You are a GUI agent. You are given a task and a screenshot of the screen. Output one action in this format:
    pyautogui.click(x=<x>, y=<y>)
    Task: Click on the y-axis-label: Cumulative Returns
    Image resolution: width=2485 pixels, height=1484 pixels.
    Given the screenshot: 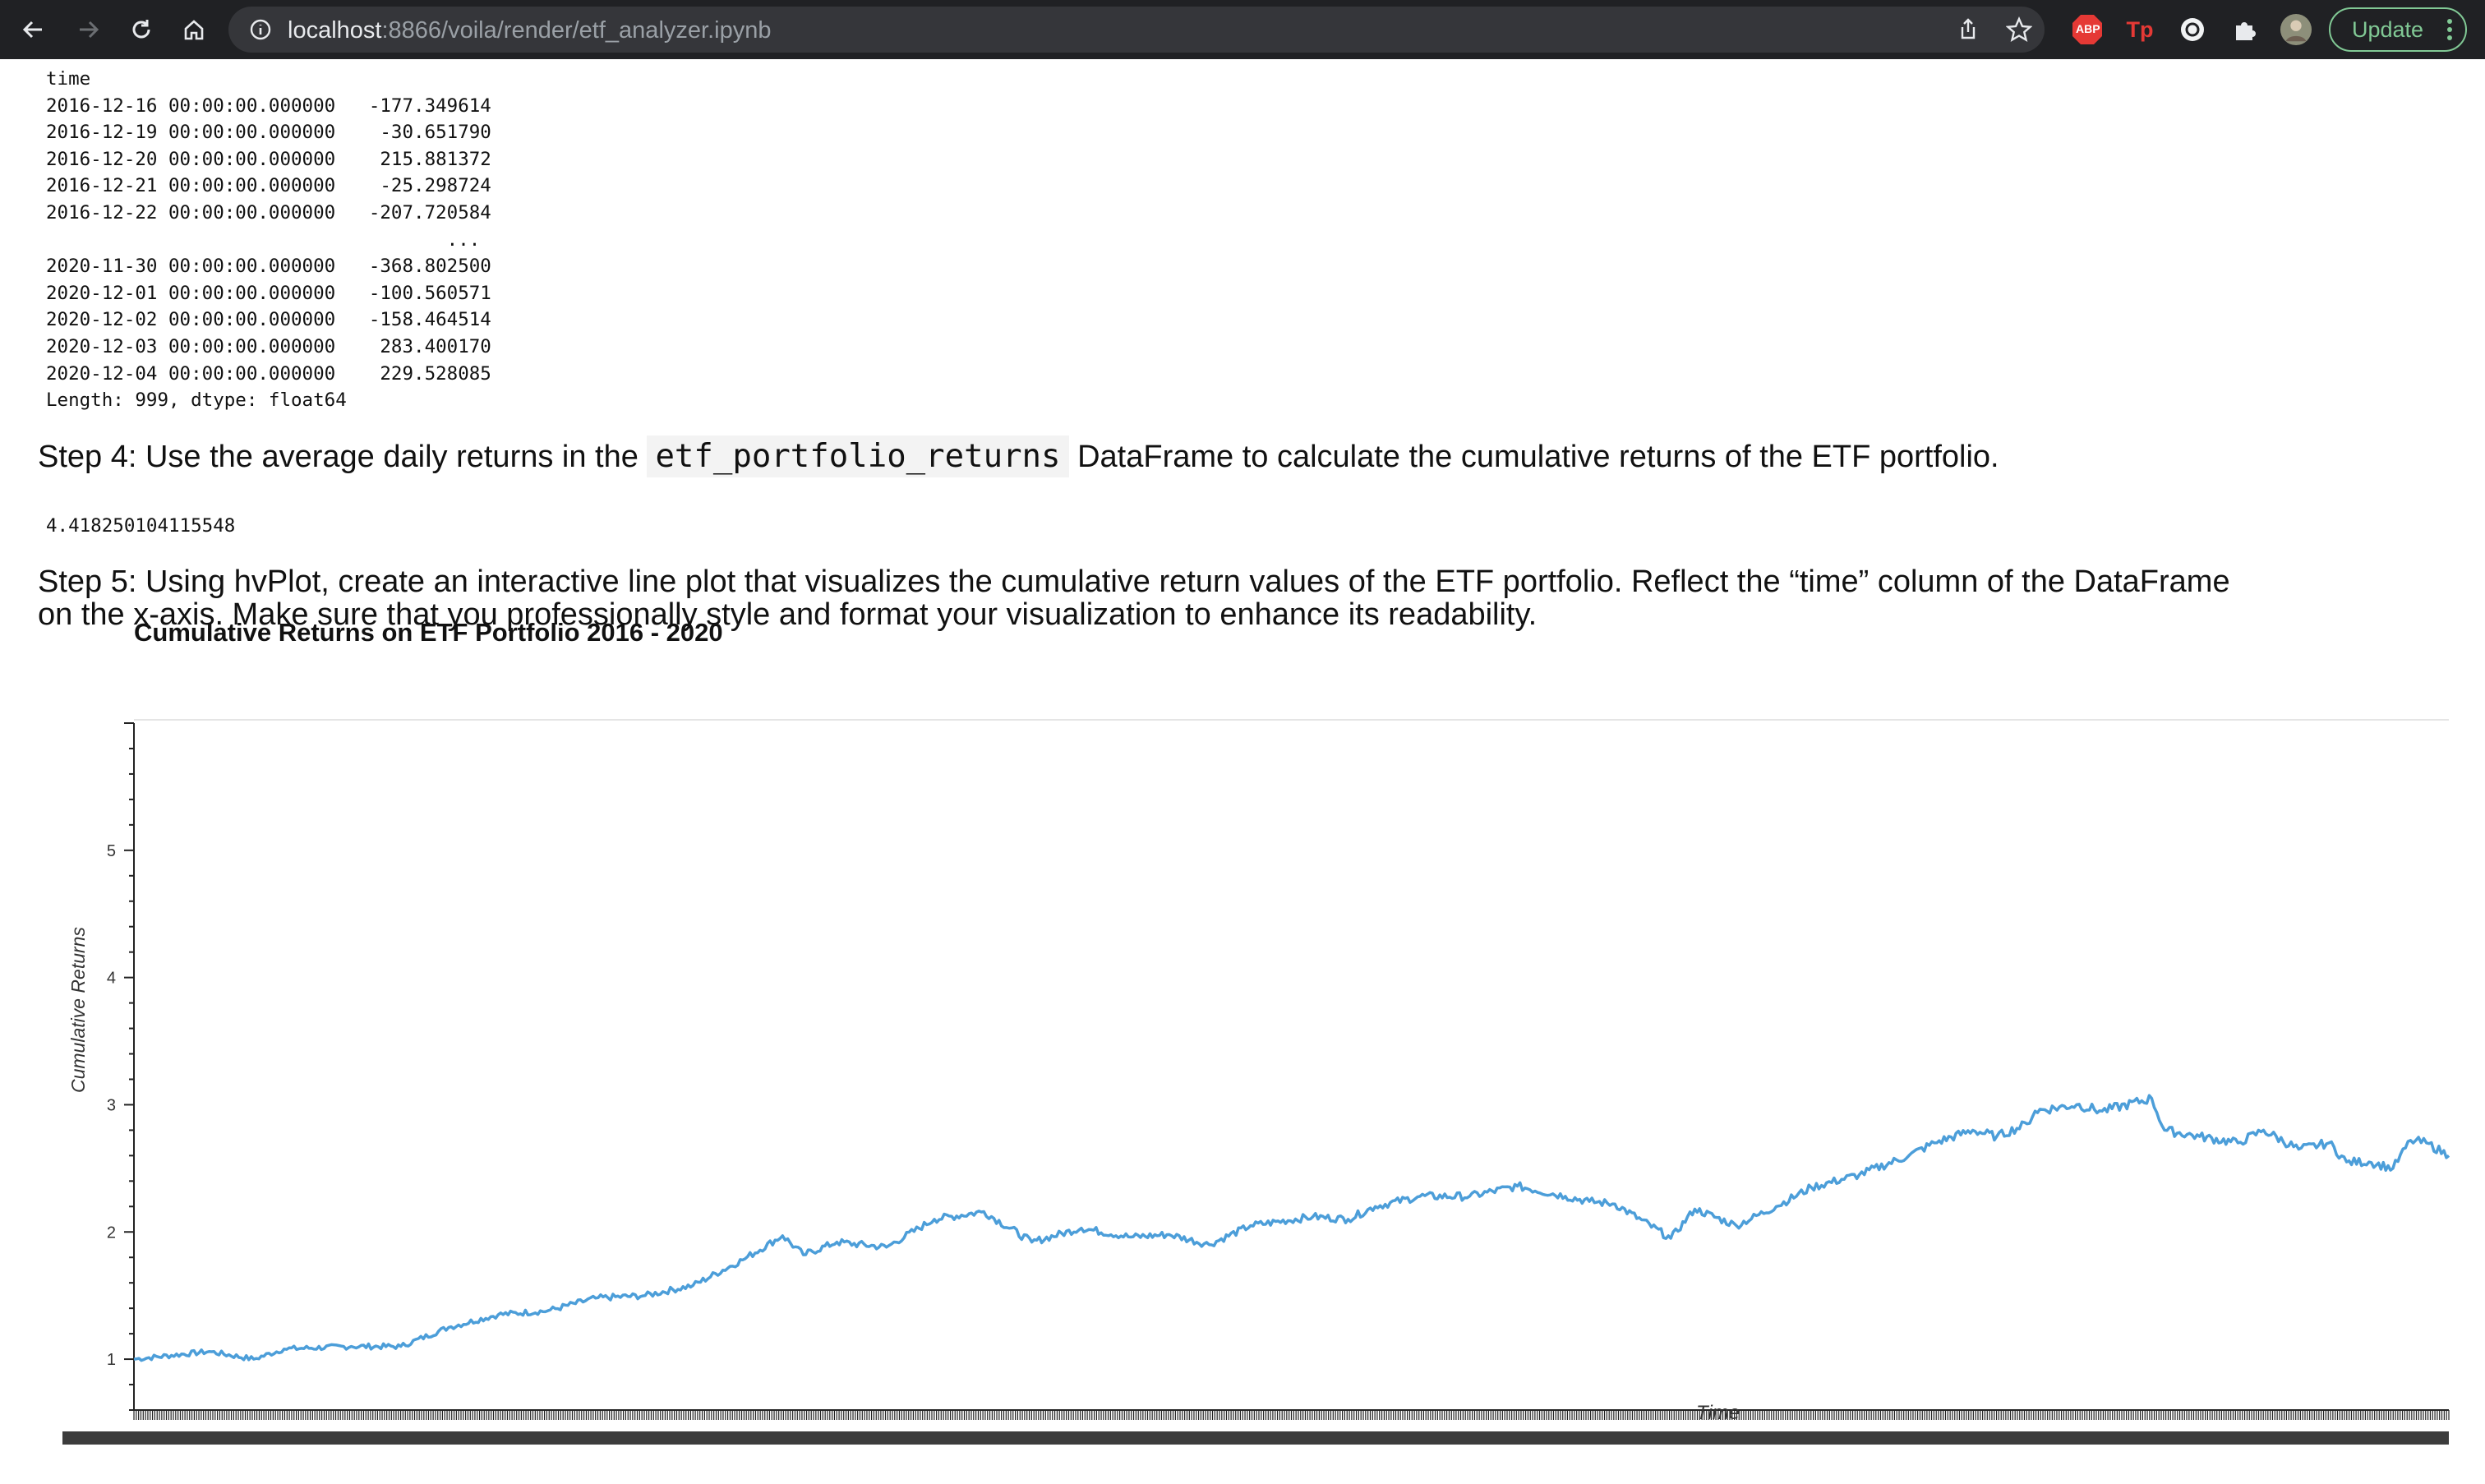 What is the action you would take?
    pyautogui.click(x=78, y=1010)
    